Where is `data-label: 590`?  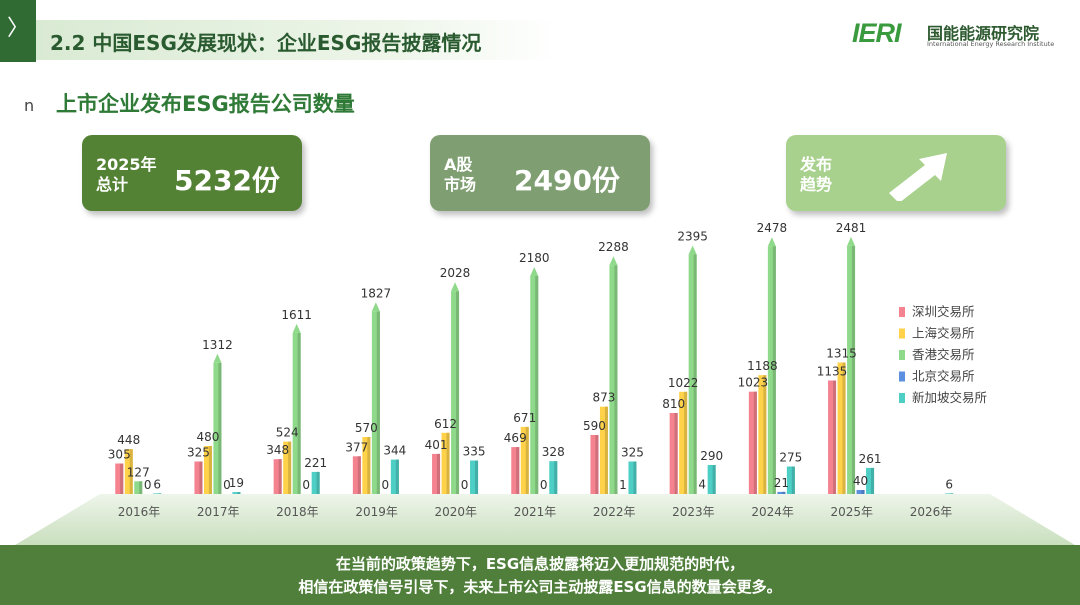 data-label: 590 is located at coordinates (594, 426).